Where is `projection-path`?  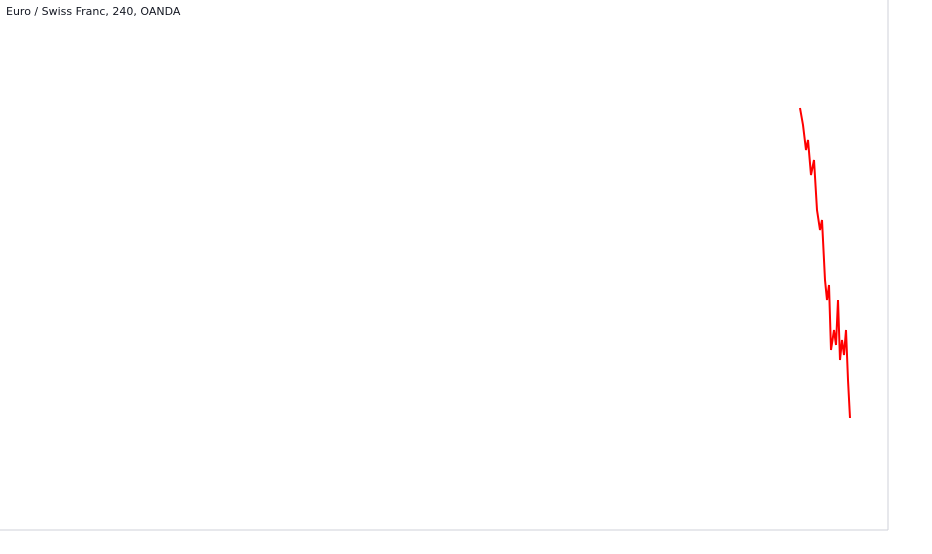
projection-path is located at coordinates (825, 263).